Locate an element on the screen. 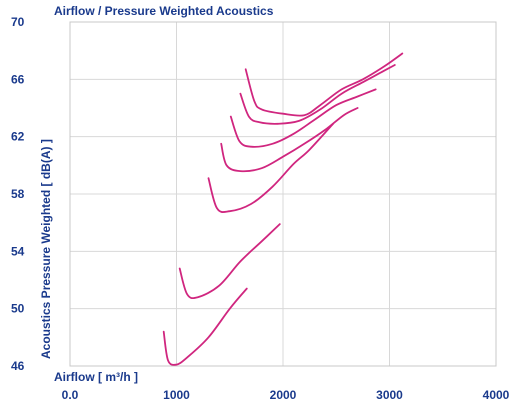  y-tick-label: 54 is located at coordinates (18, 251).